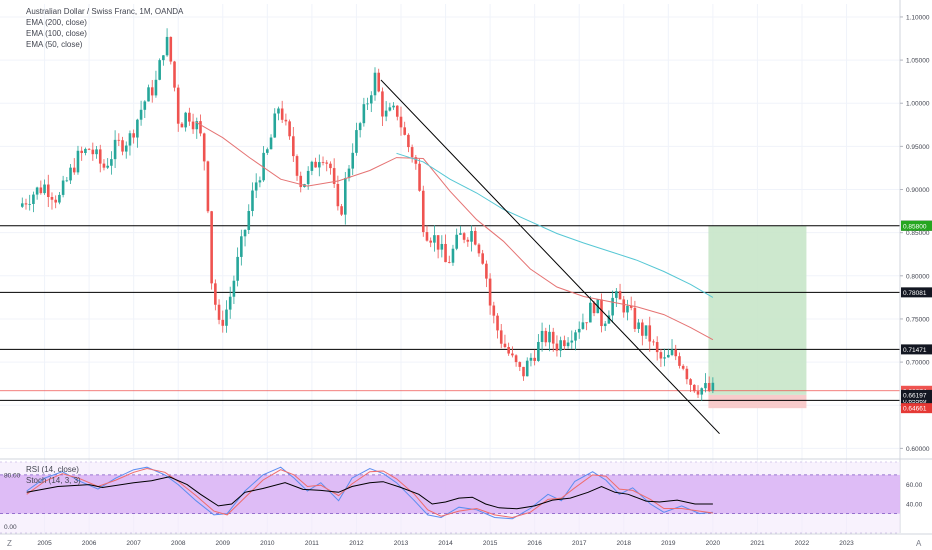 This screenshot has height=550, width=932. I want to click on corner-right-label: A, so click(919, 543).